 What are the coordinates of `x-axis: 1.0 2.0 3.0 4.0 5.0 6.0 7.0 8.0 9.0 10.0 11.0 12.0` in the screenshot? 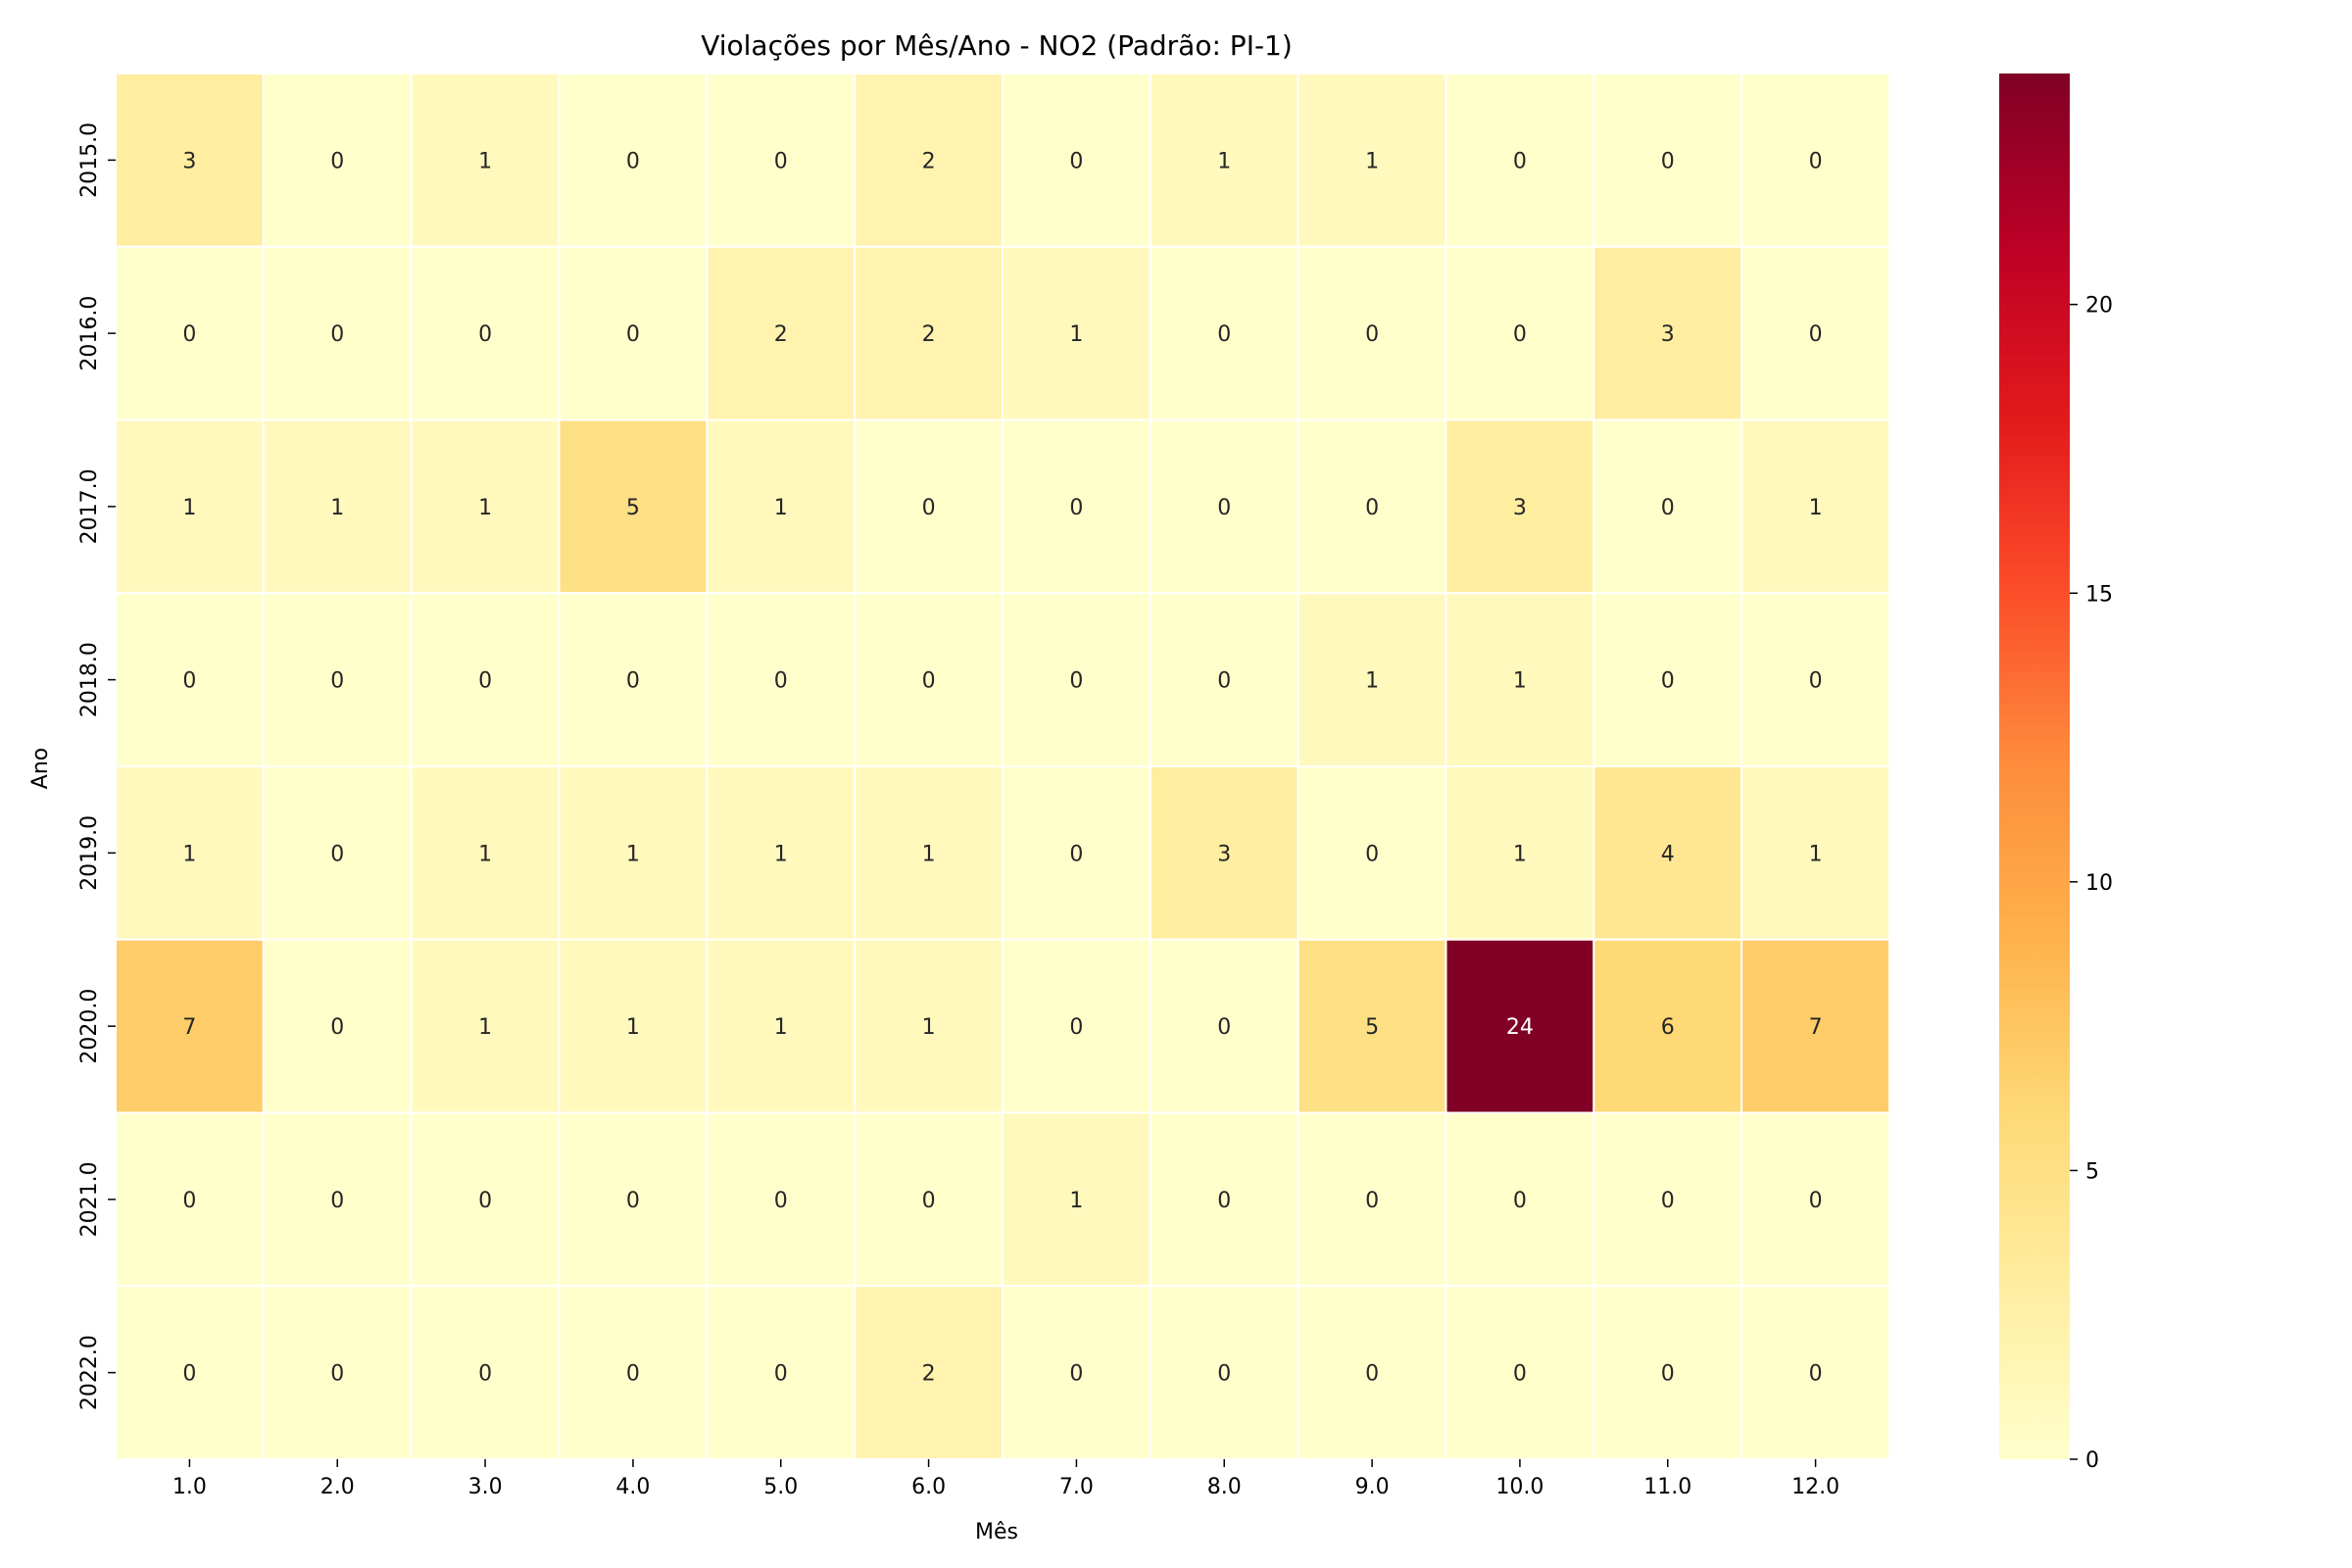 It's located at (1005, 1479).